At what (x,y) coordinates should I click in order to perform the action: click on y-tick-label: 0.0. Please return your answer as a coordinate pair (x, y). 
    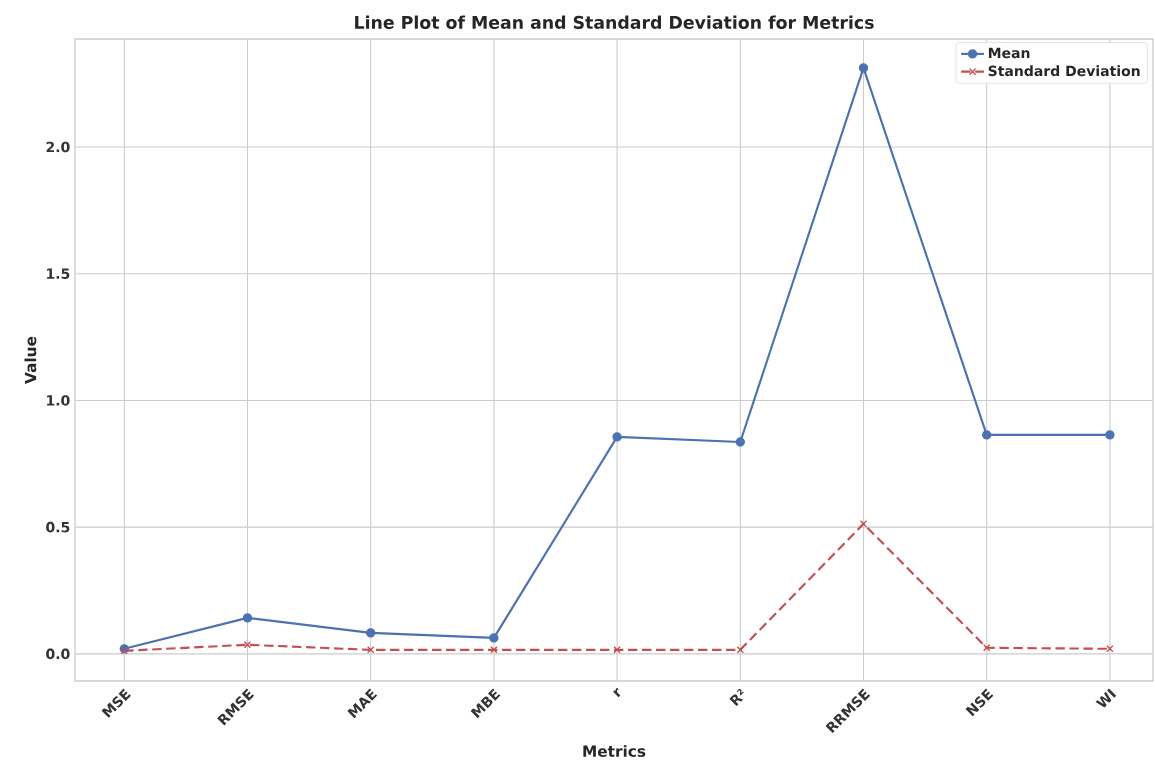
    Looking at the image, I should click on (58, 654).